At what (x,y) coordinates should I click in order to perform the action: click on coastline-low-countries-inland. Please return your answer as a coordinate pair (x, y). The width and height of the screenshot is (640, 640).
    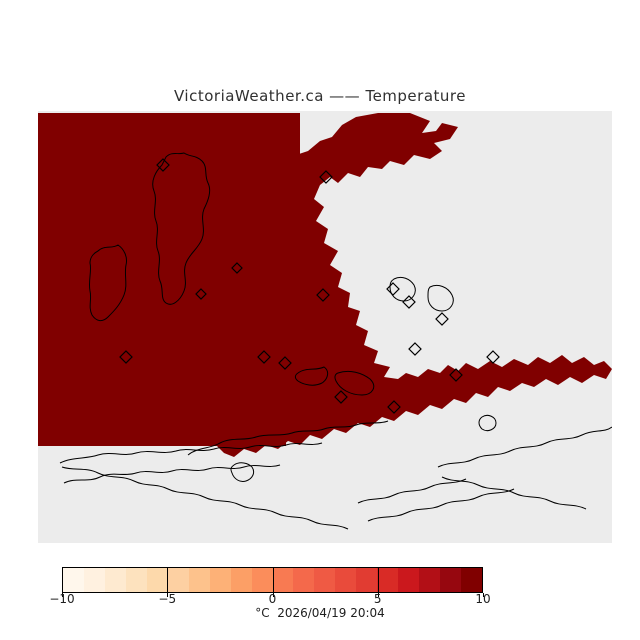
    Looking at the image, I should click on (514, 493).